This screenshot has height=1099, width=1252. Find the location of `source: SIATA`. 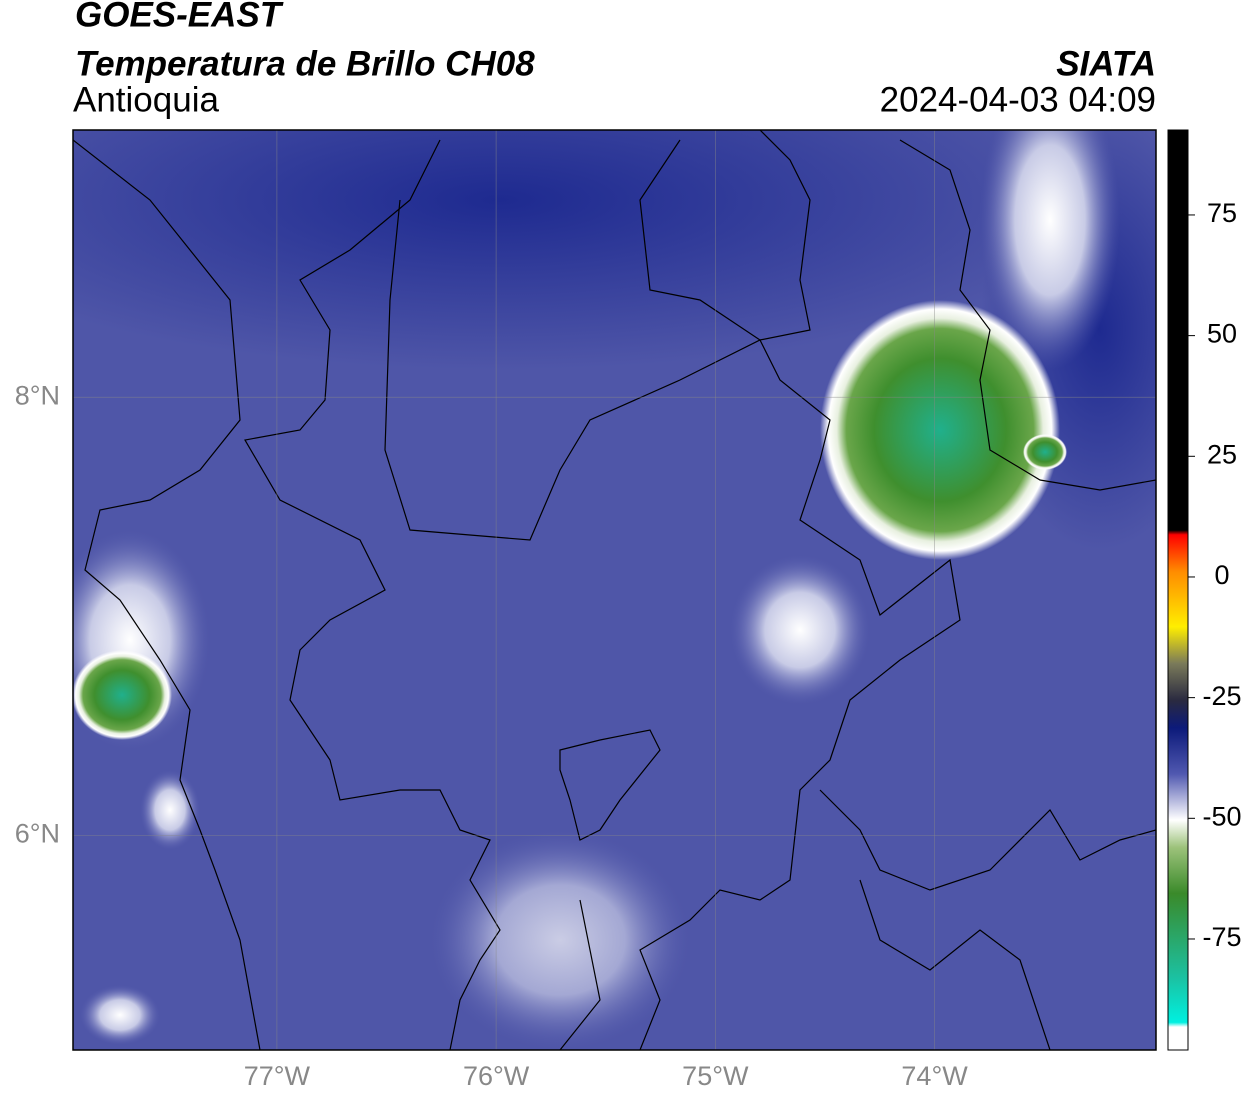

source: SIATA is located at coordinates (1106, 63).